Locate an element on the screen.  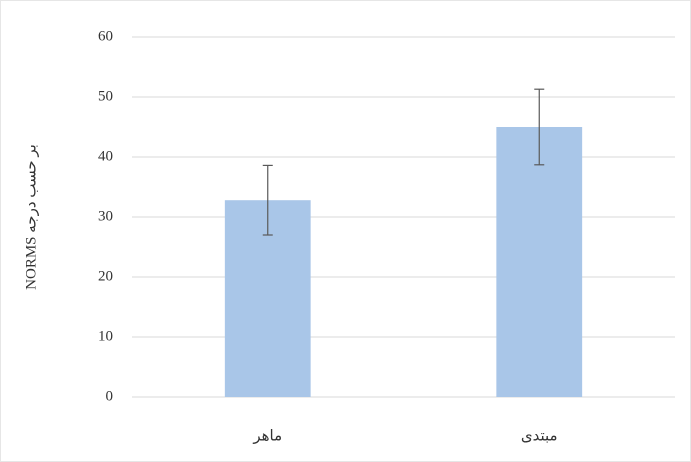
y-tick-label: 40 is located at coordinates (105, 156).